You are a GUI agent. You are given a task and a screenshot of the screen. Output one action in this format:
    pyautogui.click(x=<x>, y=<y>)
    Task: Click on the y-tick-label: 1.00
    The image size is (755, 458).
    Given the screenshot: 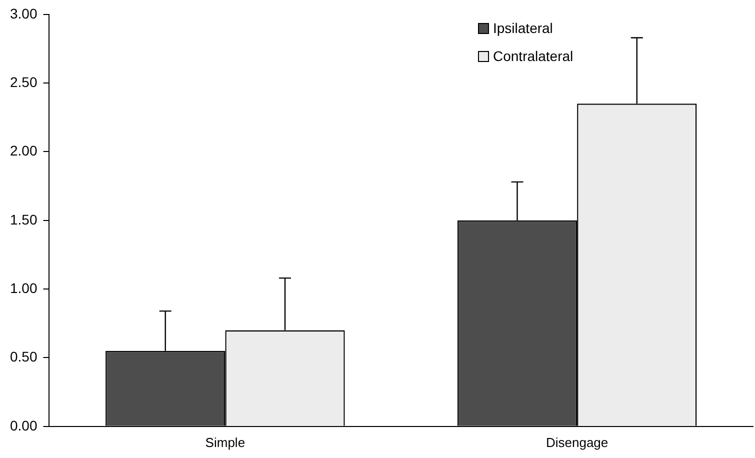 What is the action you would take?
    pyautogui.click(x=24, y=288)
    